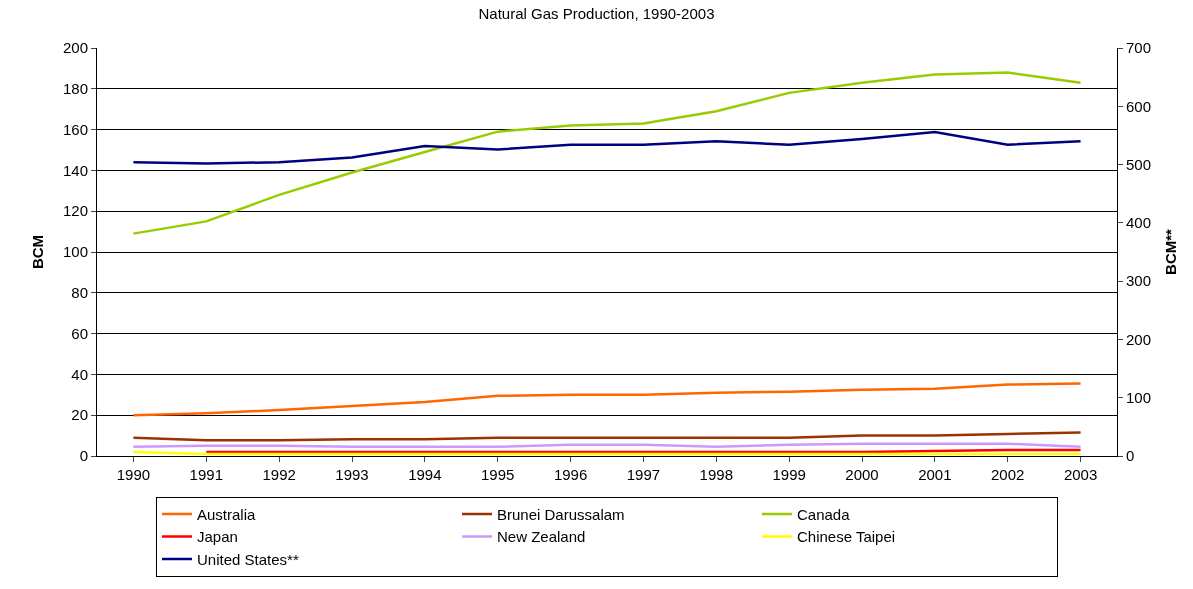 The width and height of the screenshot is (1193, 589). I want to click on x-tick-label: 1995, so click(498, 474).